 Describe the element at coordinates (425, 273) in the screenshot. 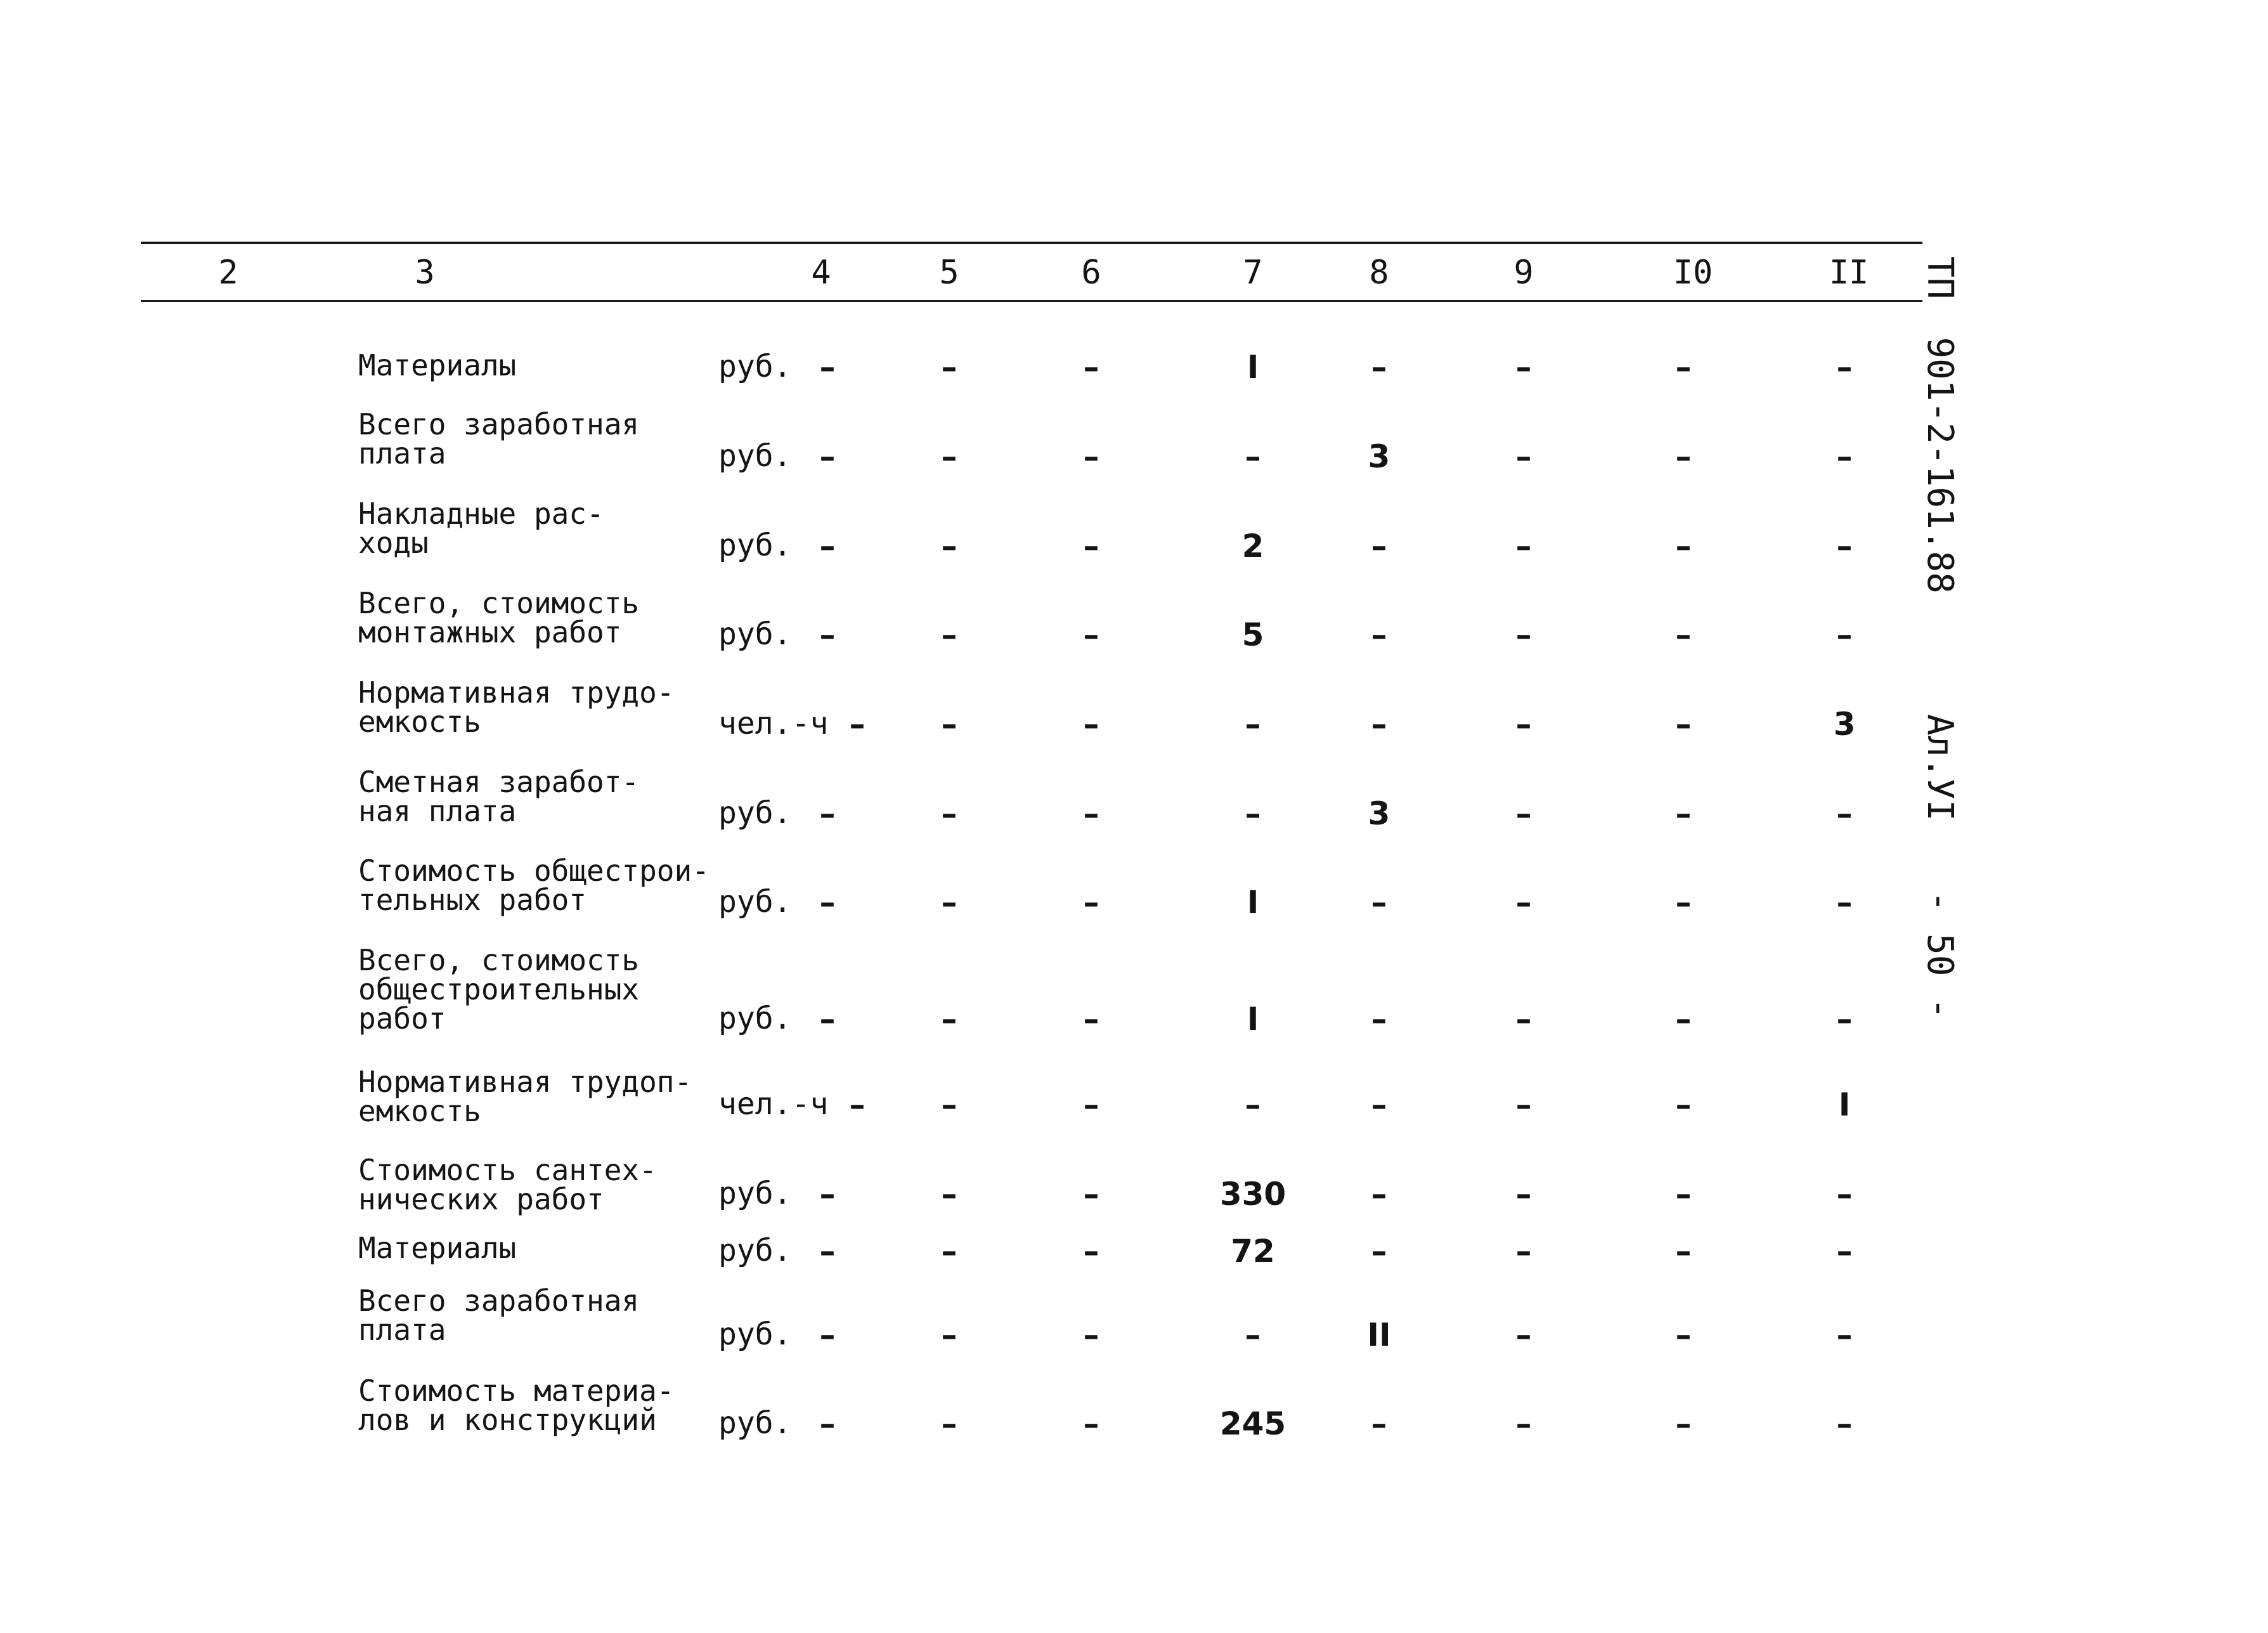

I see `header-col-3: 3` at that location.